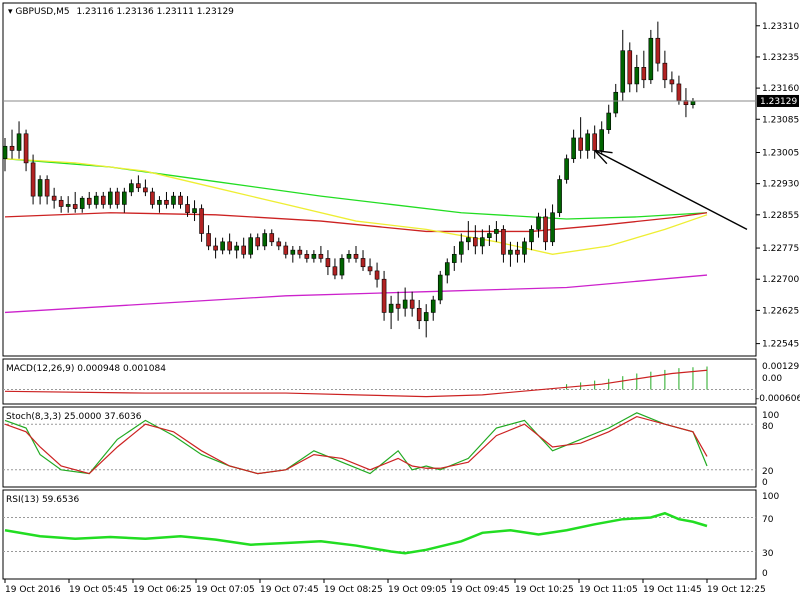 The image size is (800, 600). What do you see at coordinates (780, 58) in the screenshot?
I see `price-tick-label: 1.23235` at bounding box center [780, 58].